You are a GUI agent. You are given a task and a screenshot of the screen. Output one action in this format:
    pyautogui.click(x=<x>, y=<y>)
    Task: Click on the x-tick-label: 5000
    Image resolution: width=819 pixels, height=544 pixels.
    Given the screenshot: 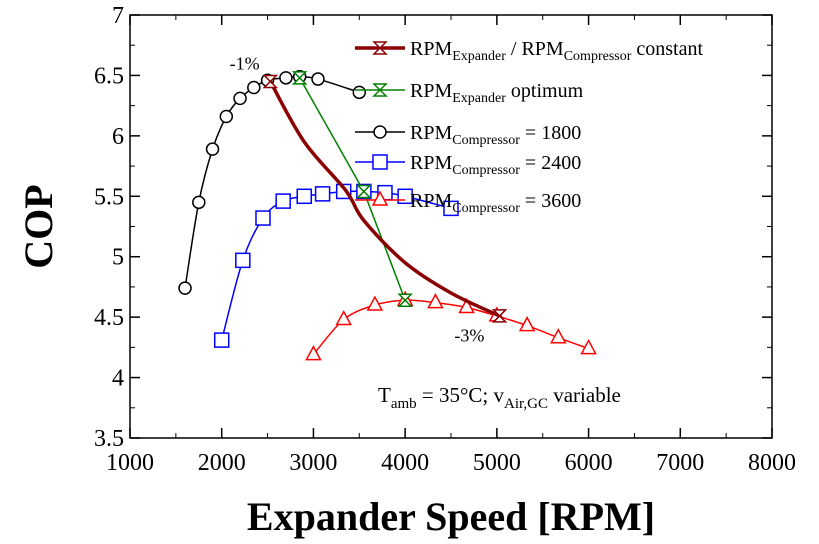 What is the action you would take?
    pyautogui.click(x=497, y=463)
    